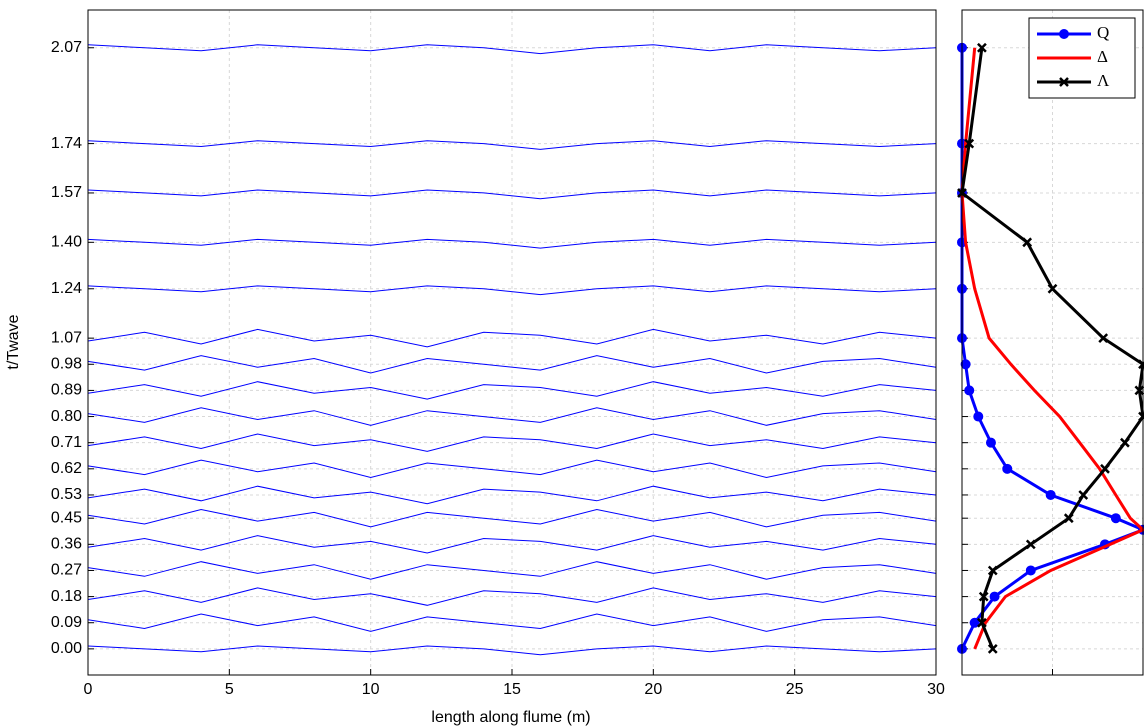  What do you see at coordinates (66, 544) in the screenshot?
I see `y-tick-label: 0.36` at bounding box center [66, 544].